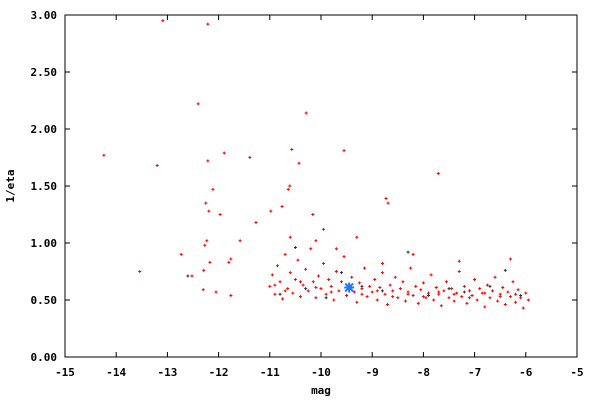 The width and height of the screenshot is (600, 400). I want to click on y-axis-label: 1/eta, so click(10, 185).